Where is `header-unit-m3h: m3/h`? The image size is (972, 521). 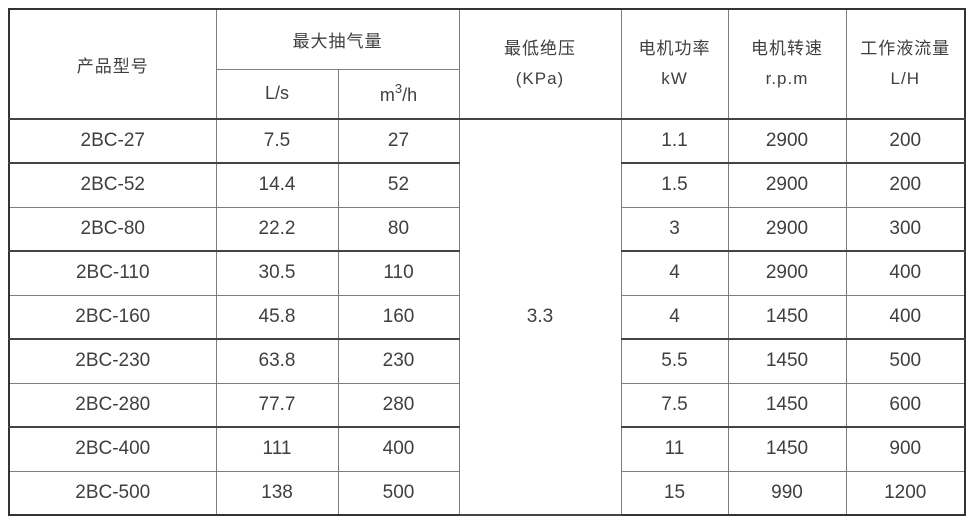 header-unit-m3h: m3/h is located at coordinates (398, 94).